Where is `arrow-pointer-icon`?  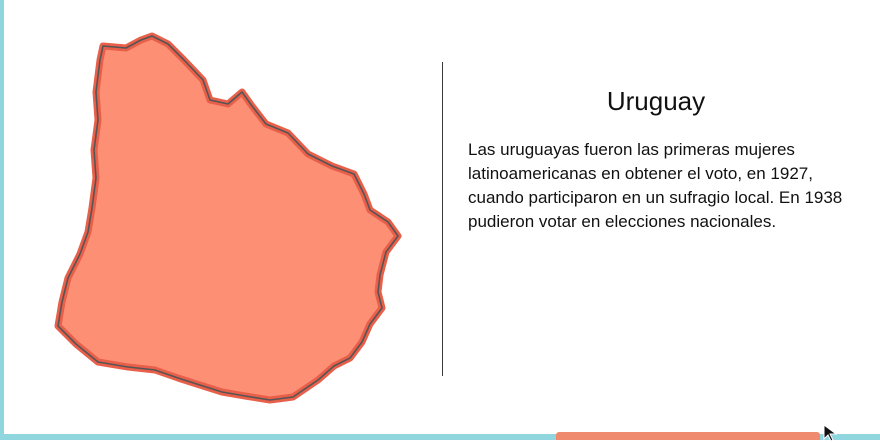
arrow-pointer-icon is located at coordinates (830, 433).